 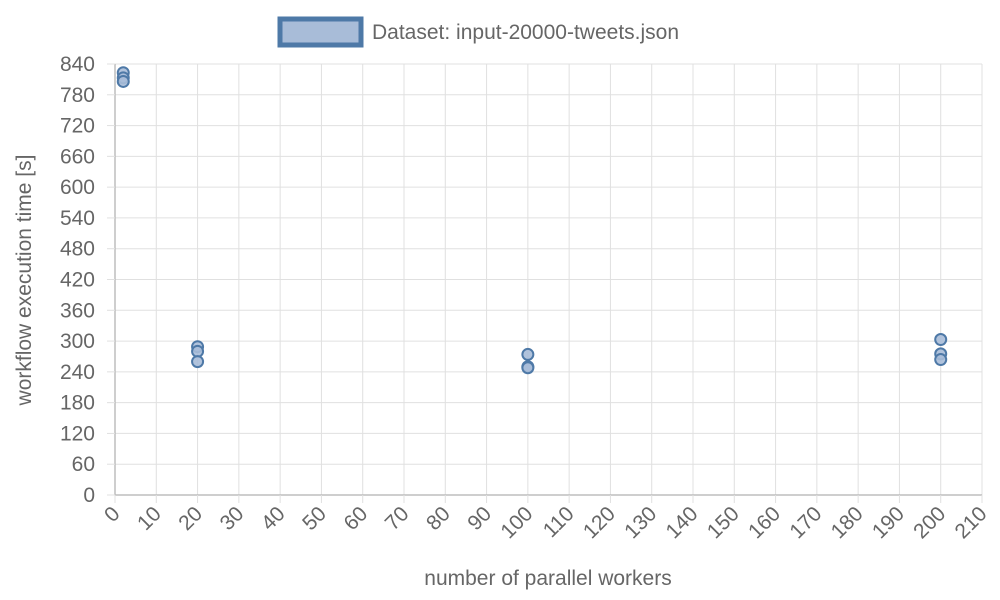 I want to click on y-tick-label: 720, so click(x=77, y=126).